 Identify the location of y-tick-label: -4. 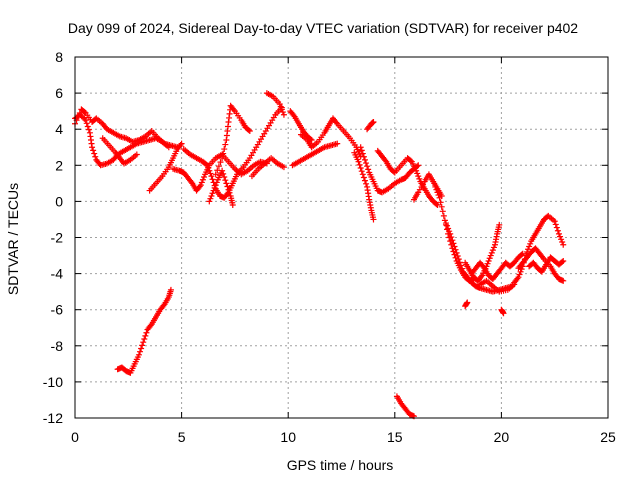
(57, 274).